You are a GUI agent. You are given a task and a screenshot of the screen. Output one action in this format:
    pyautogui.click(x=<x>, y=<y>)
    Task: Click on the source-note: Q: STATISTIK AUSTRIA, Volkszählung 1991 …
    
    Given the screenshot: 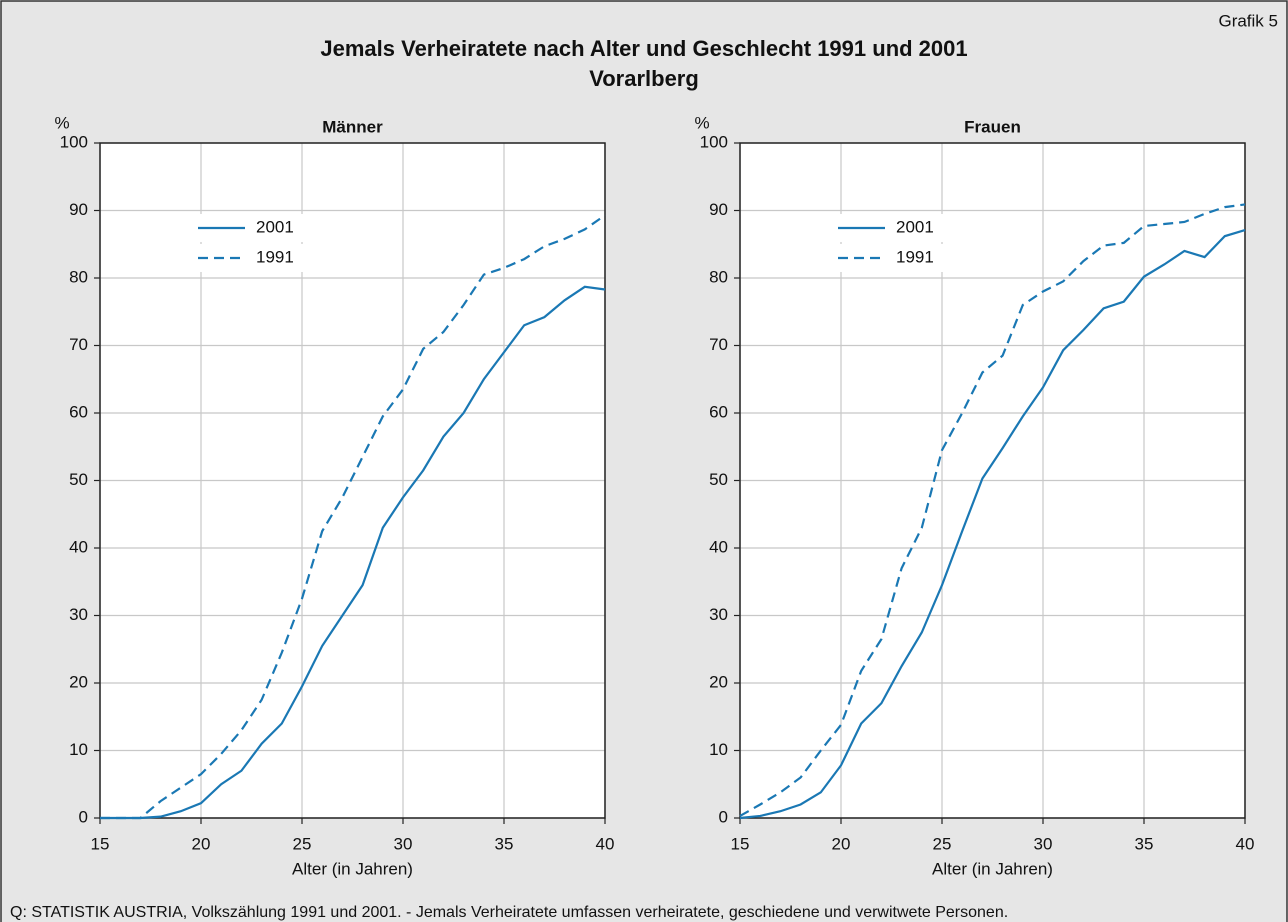 What is the action you would take?
    pyautogui.click(x=509, y=912)
    